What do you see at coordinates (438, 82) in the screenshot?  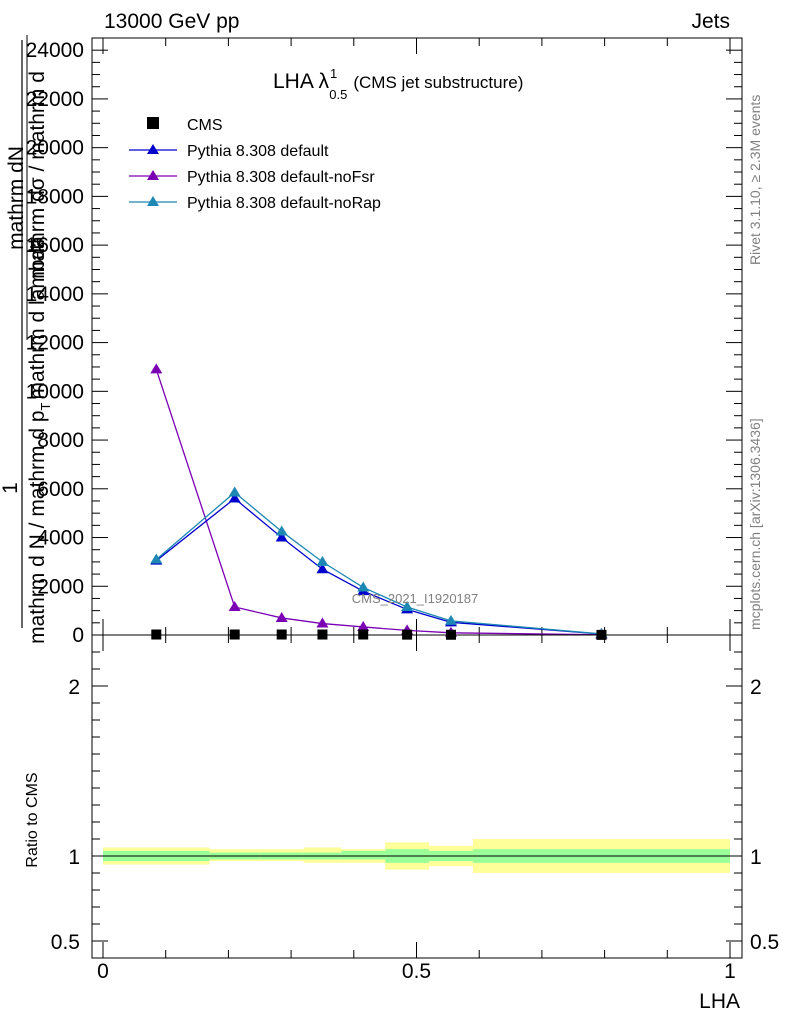 I see `title-suffix: (CMS jet substructure)` at bounding box center [438, 82].